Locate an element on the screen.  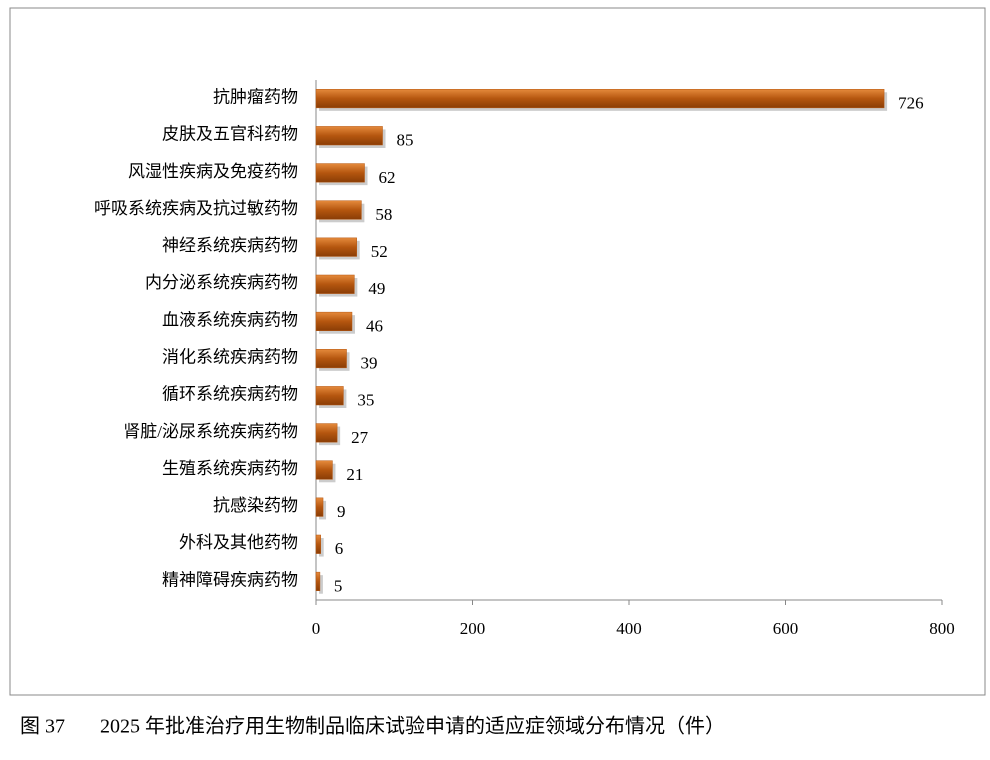
x-tick-label: 600 is located at coordinates (786, 628).